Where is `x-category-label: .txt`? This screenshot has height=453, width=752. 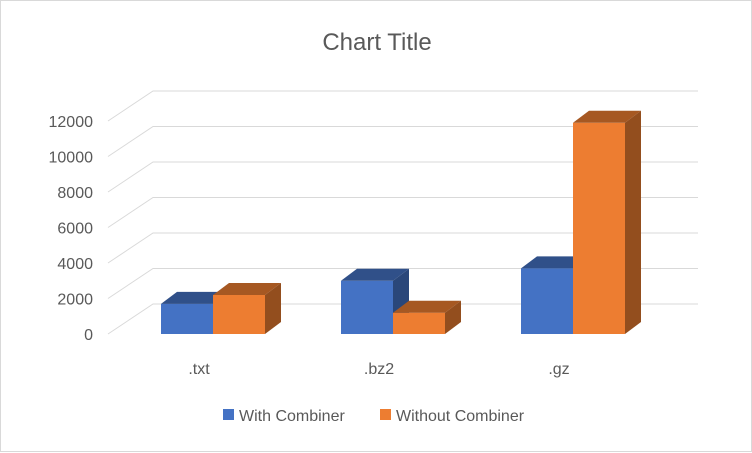 x-category-label: .txt is located at coordinates (199, 369).